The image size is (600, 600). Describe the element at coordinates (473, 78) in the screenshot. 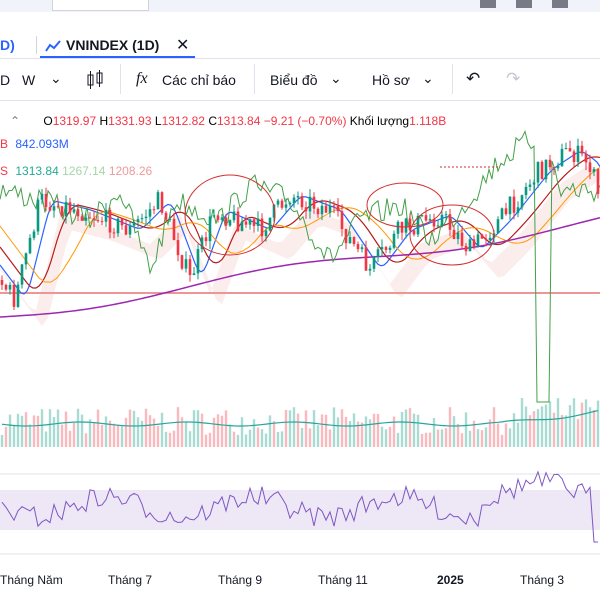

I see `undo: ↶` at that location.